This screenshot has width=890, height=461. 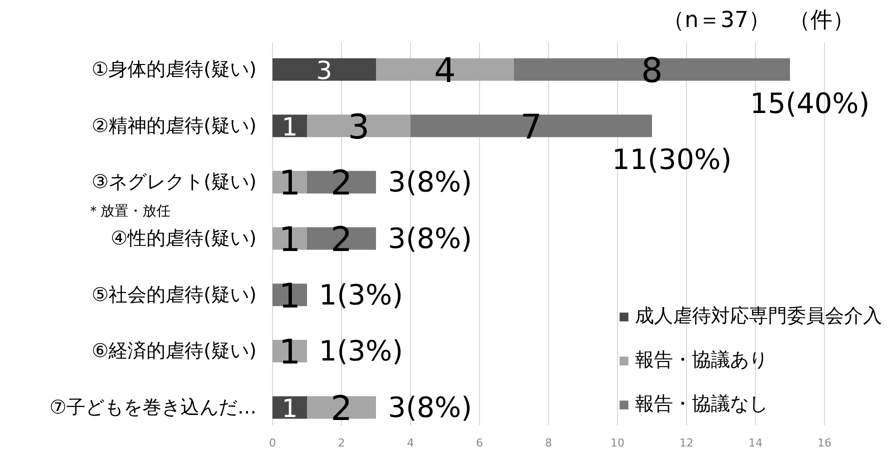 What do you see at coordinates (410, 443) in the screenshot?
I see `x-tick-label: 4` at bounding box center [410, 443].